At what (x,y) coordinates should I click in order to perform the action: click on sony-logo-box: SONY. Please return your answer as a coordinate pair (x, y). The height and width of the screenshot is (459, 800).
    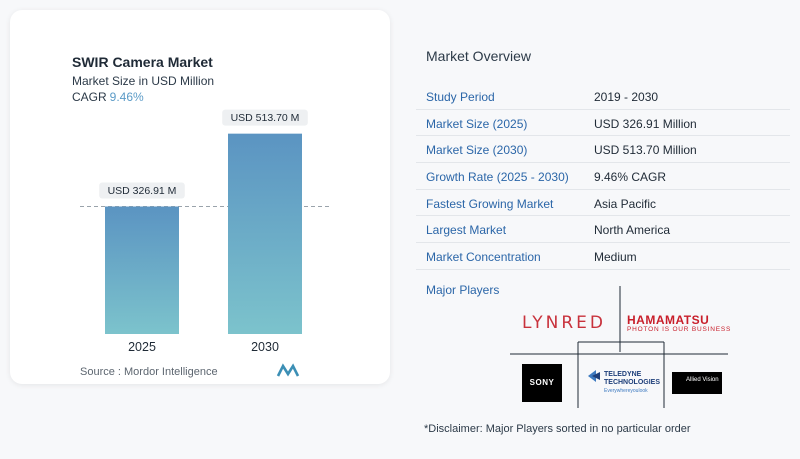
    Looking at the image, I should click on (542, 383).